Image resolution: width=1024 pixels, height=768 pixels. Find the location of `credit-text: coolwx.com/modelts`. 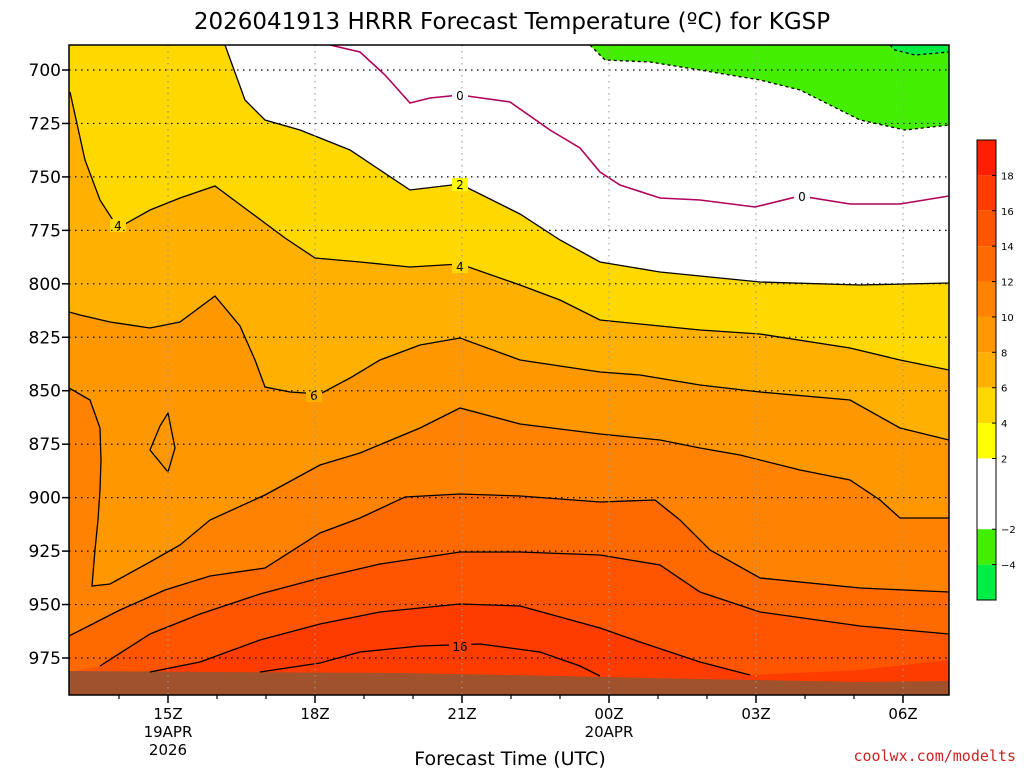

credit-text: coolwx.com/modelts is located at coordinates (934, 756).